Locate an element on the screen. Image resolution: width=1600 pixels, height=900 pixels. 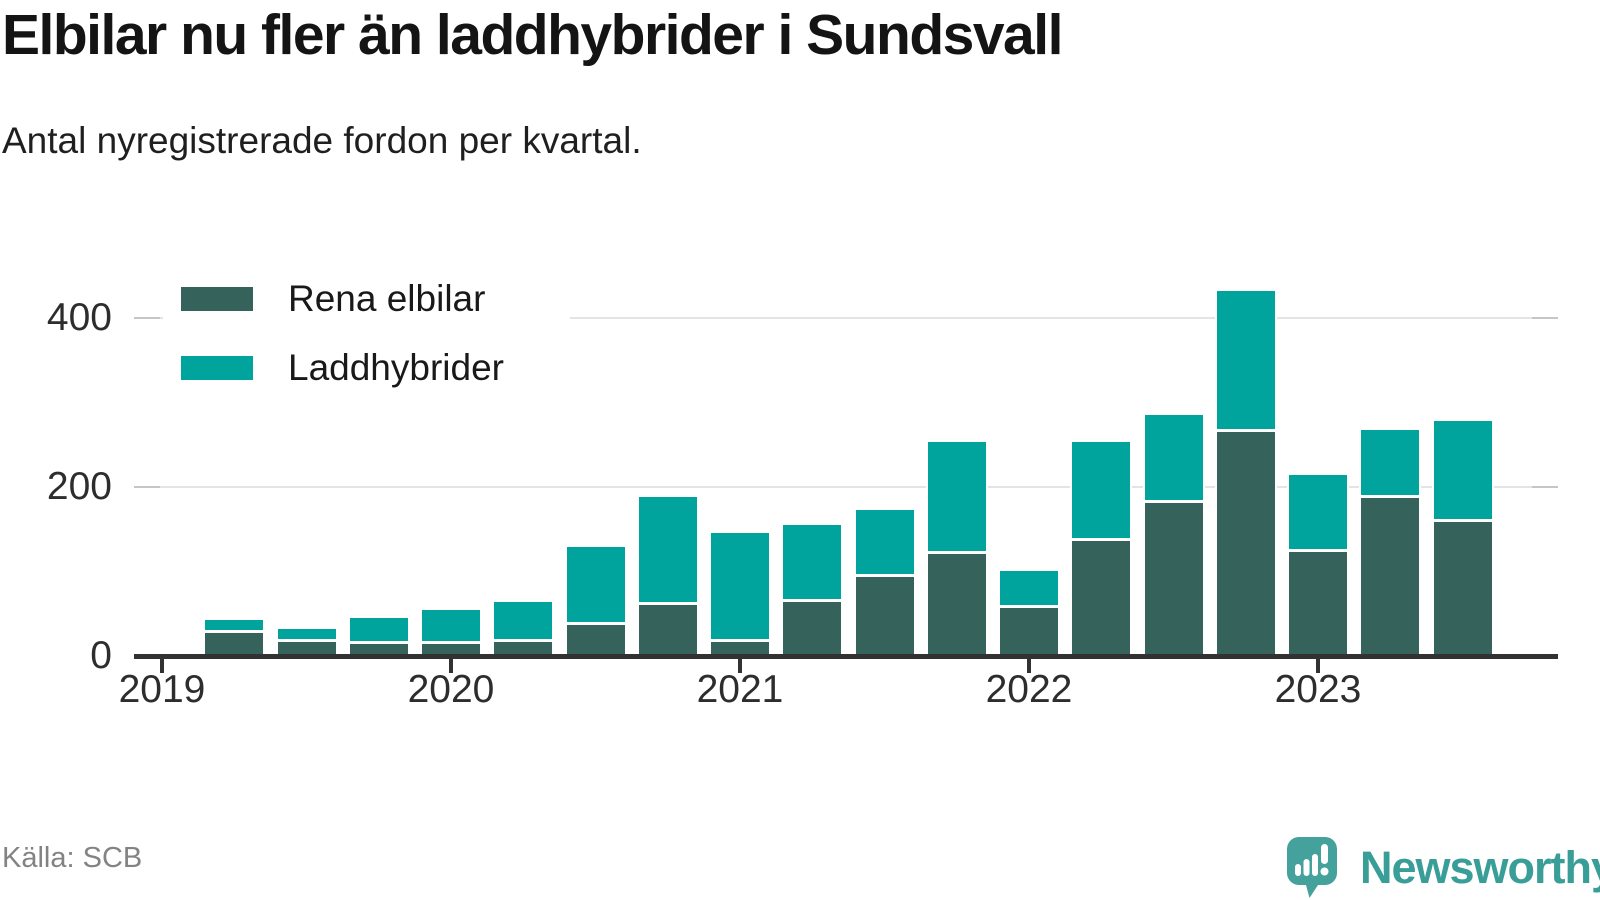
bar-2022-K4 is located at coordinates (1245, 473).